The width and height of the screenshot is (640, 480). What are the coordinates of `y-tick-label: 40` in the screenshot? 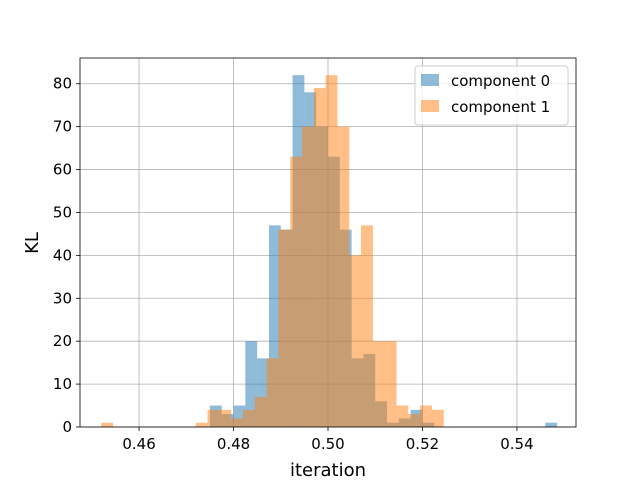 It's located at (62, 255).